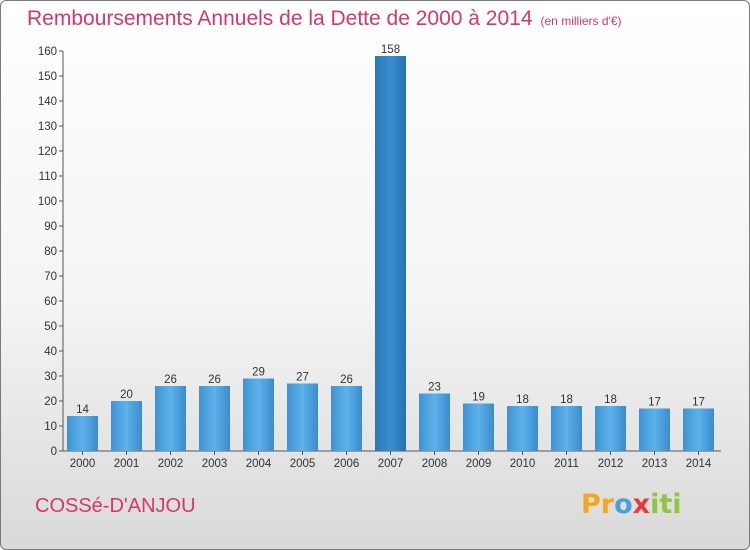 This screenshot has height=550, width=750. What do you see at coordinates (391, 464) in the screenshot?
I see `x-tick-label: 2007` at bounding box center [391, 464].